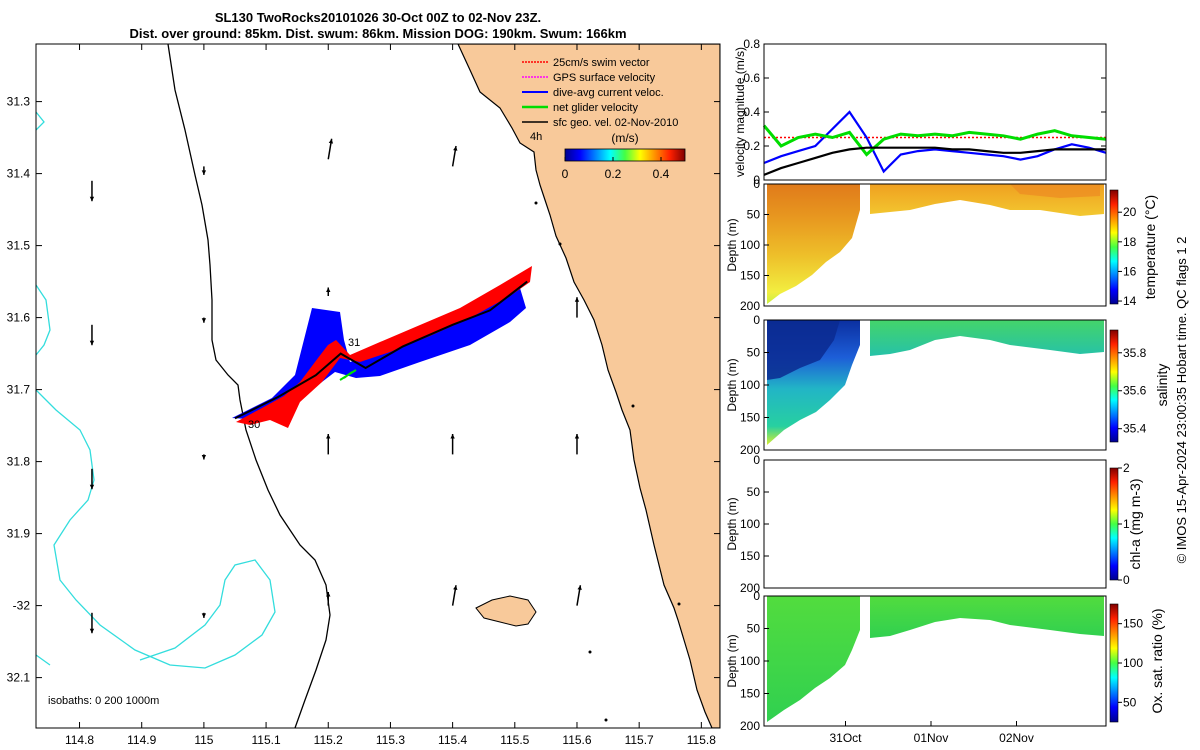 The width and height of the screenshot is (1200, 750). I want to click on map-y-tick-label: 32.1, so click(19, 678).